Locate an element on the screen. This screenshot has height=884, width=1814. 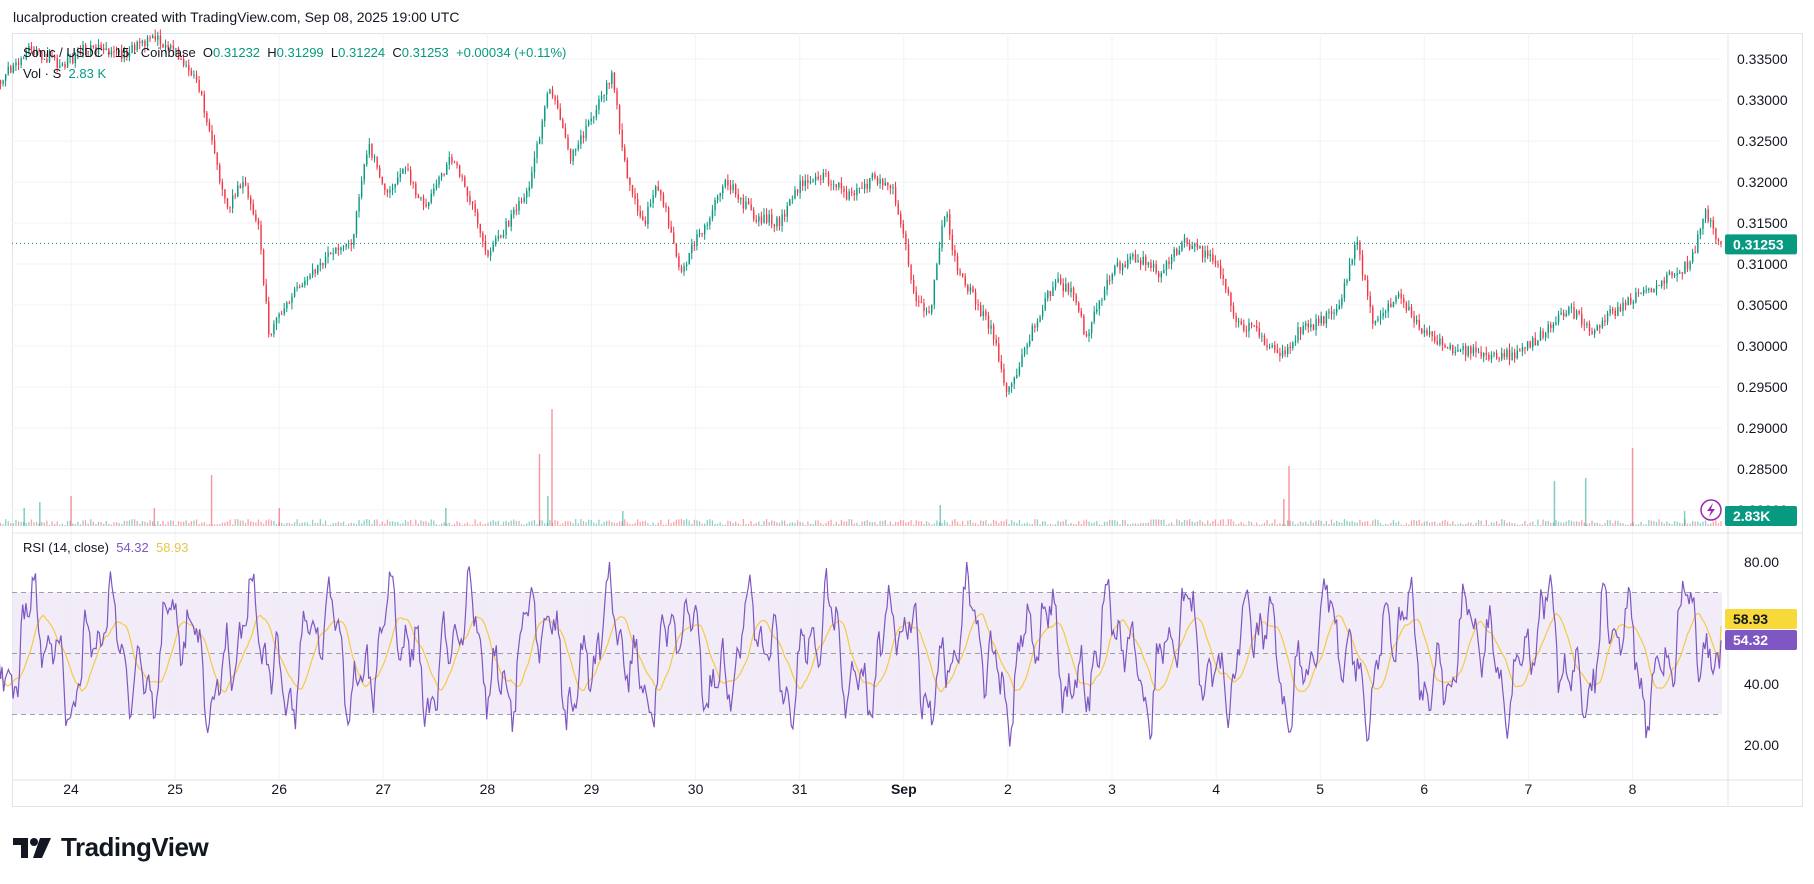
time-tick-label: 28 is located at coordinates (488, 789).